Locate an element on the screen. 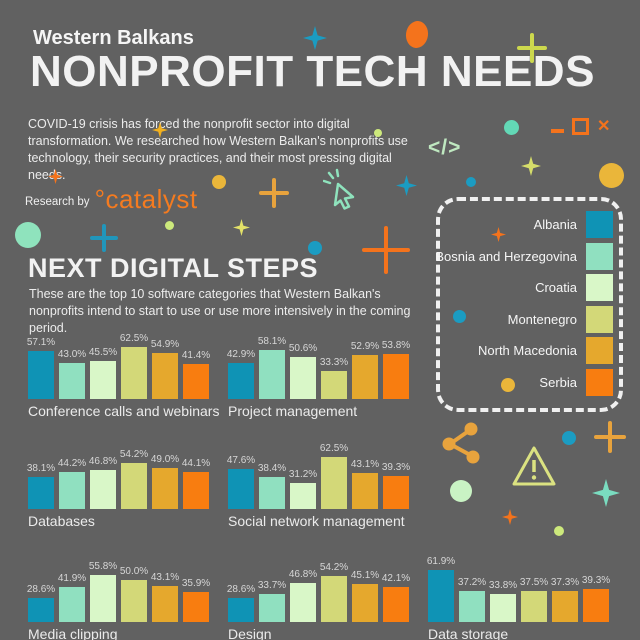  bar-north-macedonia: 45.1% is located at coordinates (365, 596).